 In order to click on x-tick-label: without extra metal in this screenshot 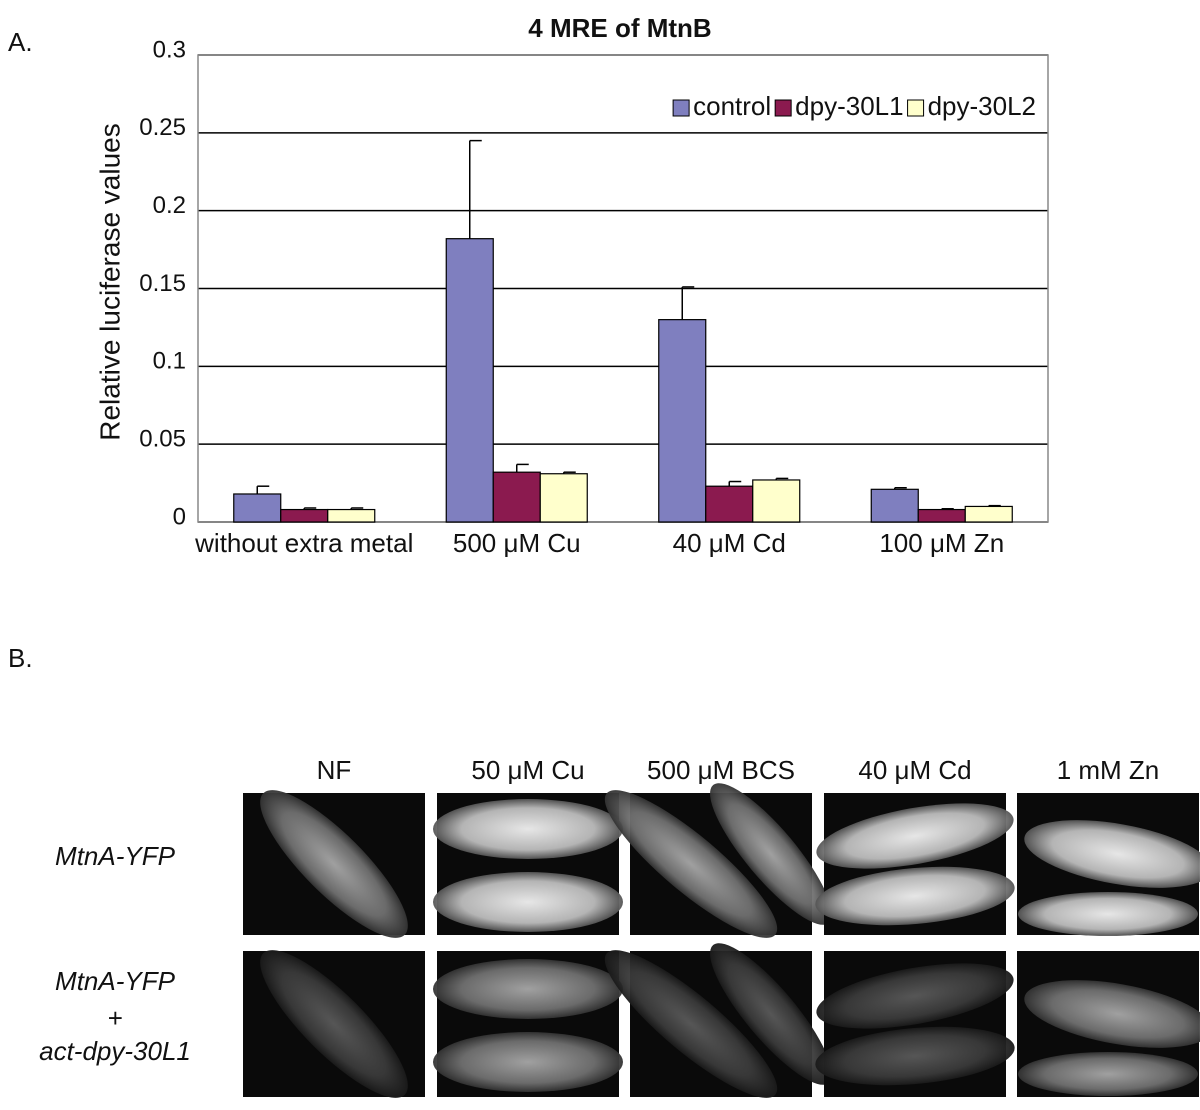, I will do `click(304, 543)`.